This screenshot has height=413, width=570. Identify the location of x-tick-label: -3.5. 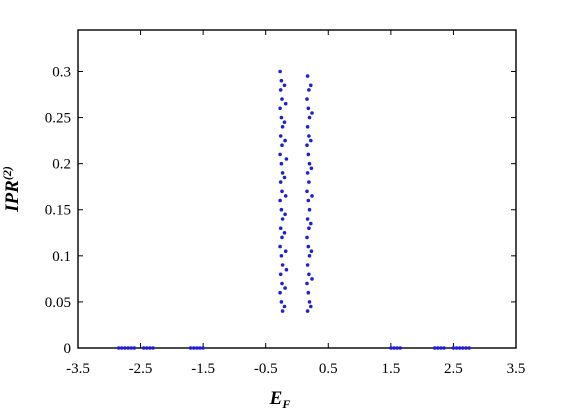
(78, 369).